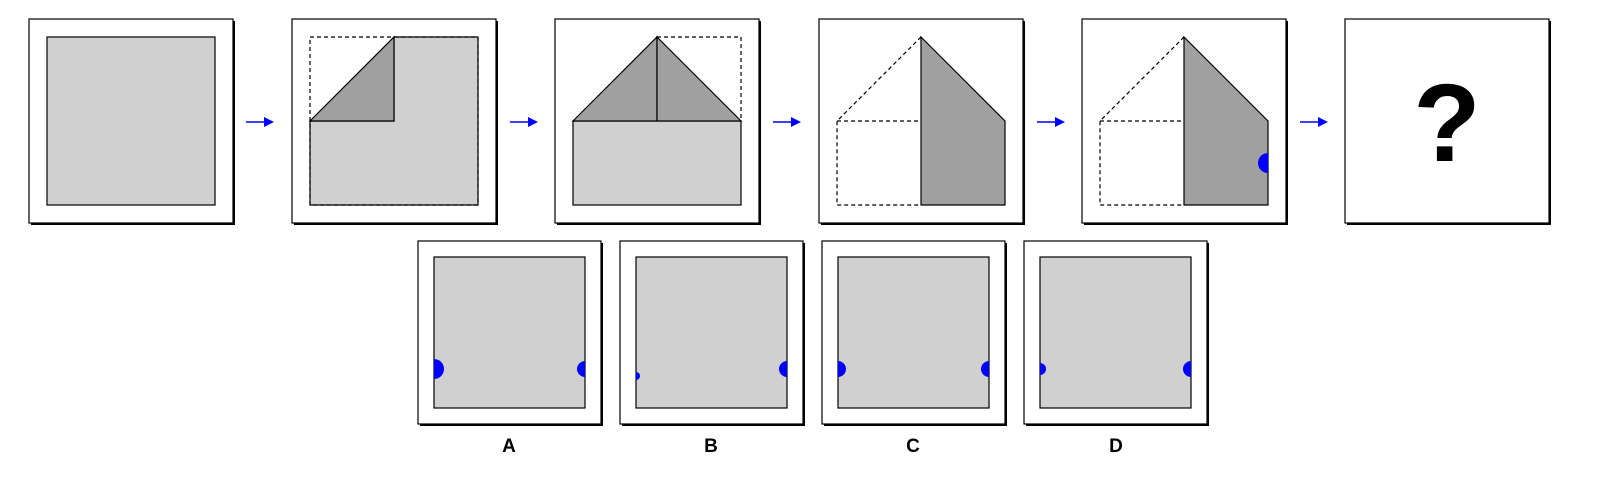  What do you see at coordinates (638, 376) in the screenshot?
I see `option-b-left-hole` at bounding box center [638, 376].